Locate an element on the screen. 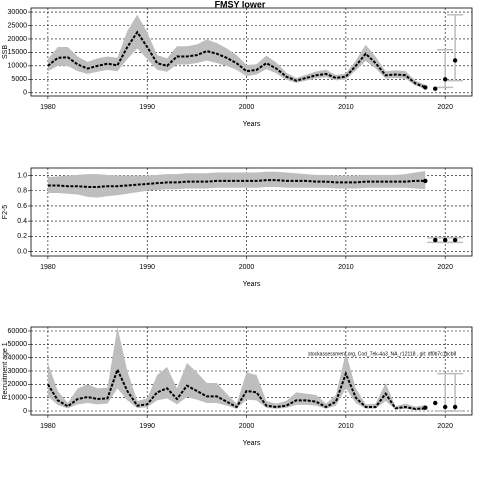 The image size is (480, 480). y-axis-label: F2-5 is located at coordinates (5, 212).